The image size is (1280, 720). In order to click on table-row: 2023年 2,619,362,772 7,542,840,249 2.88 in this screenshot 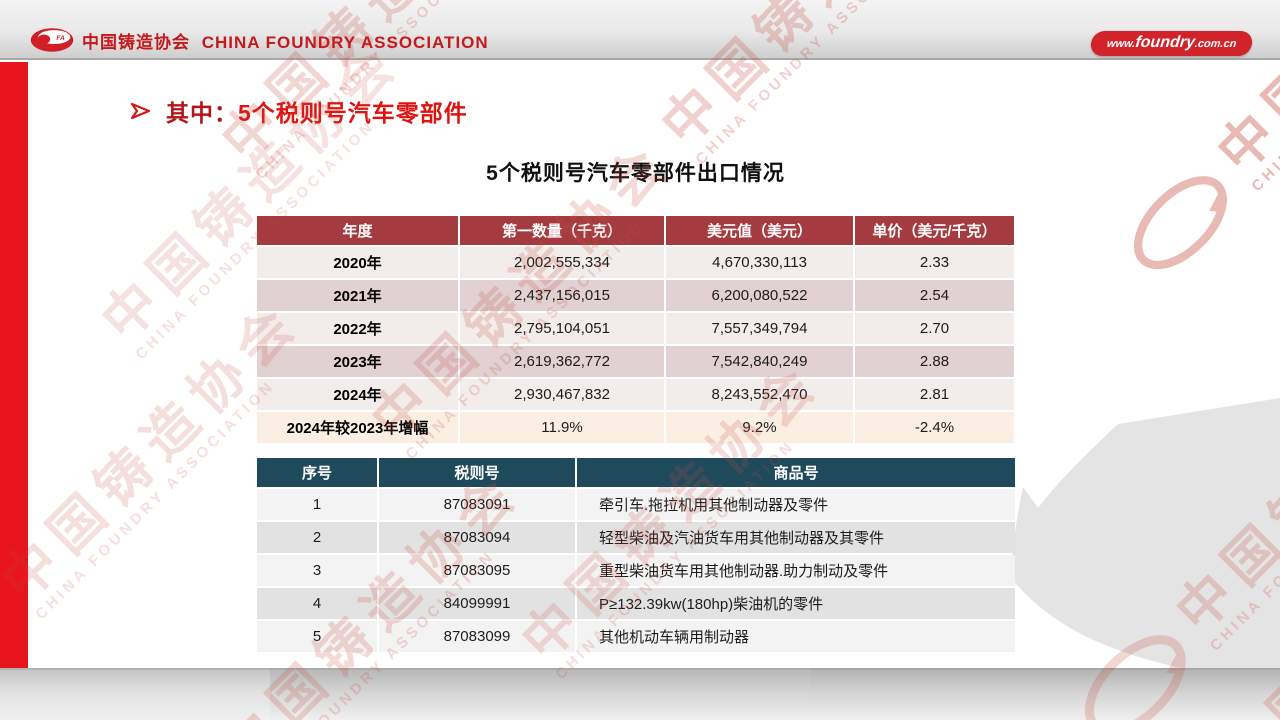, I will do `click(635, 361)`.